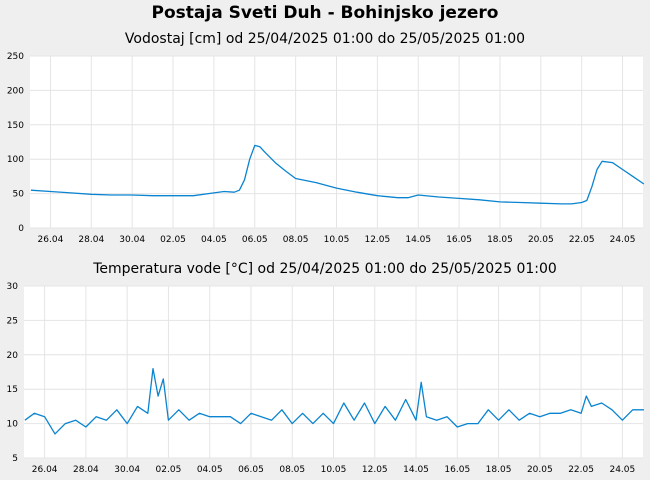  I want to click on y-tick-label: 150, so click(15, 126).